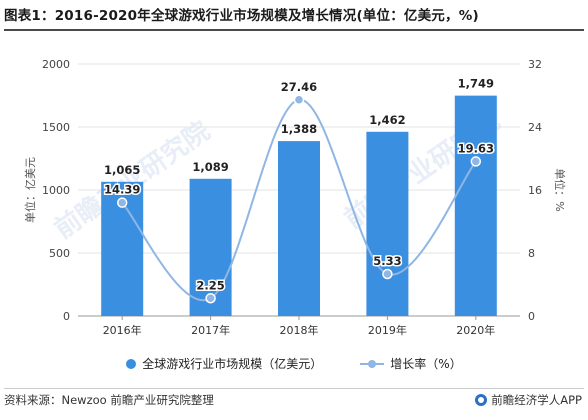  I want to click on footer-brand: 前瞻经济学人APP, so click(528, 400).